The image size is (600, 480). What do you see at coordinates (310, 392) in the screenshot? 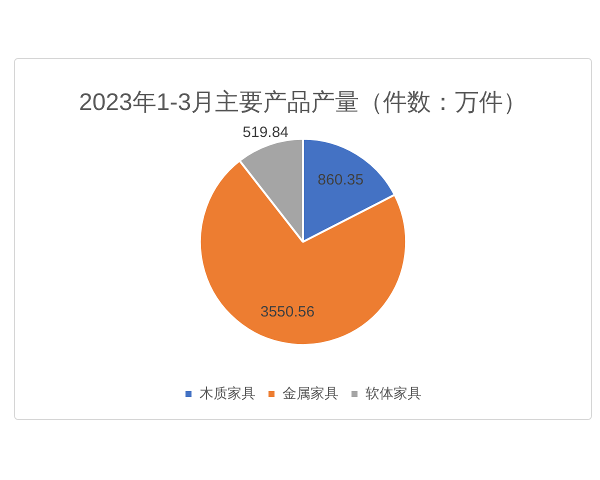
I see `legend-label: 金属家具` at bounding box center [310, 392].